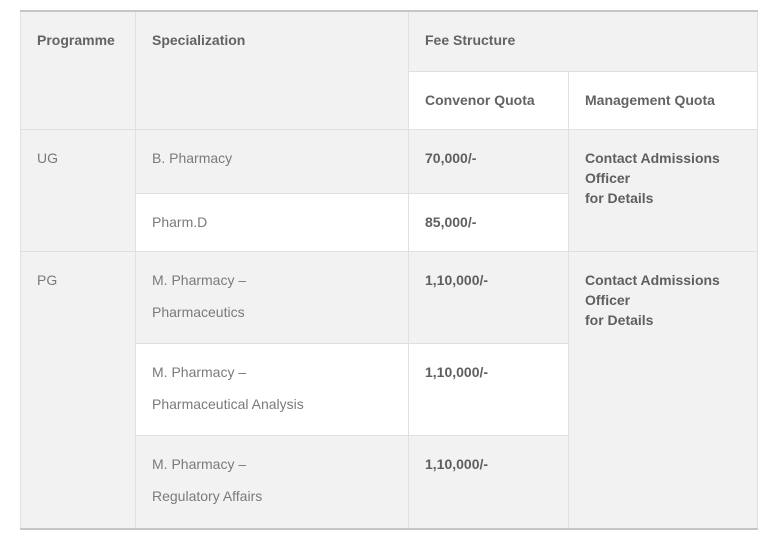 The image size is (766, 536). What do you see at coordinates (272, 389) in the screenshot?
I see `specialization-cell: M. Pharmacy – Pharmaceutical Analysis` at bounding box center [272, 389].